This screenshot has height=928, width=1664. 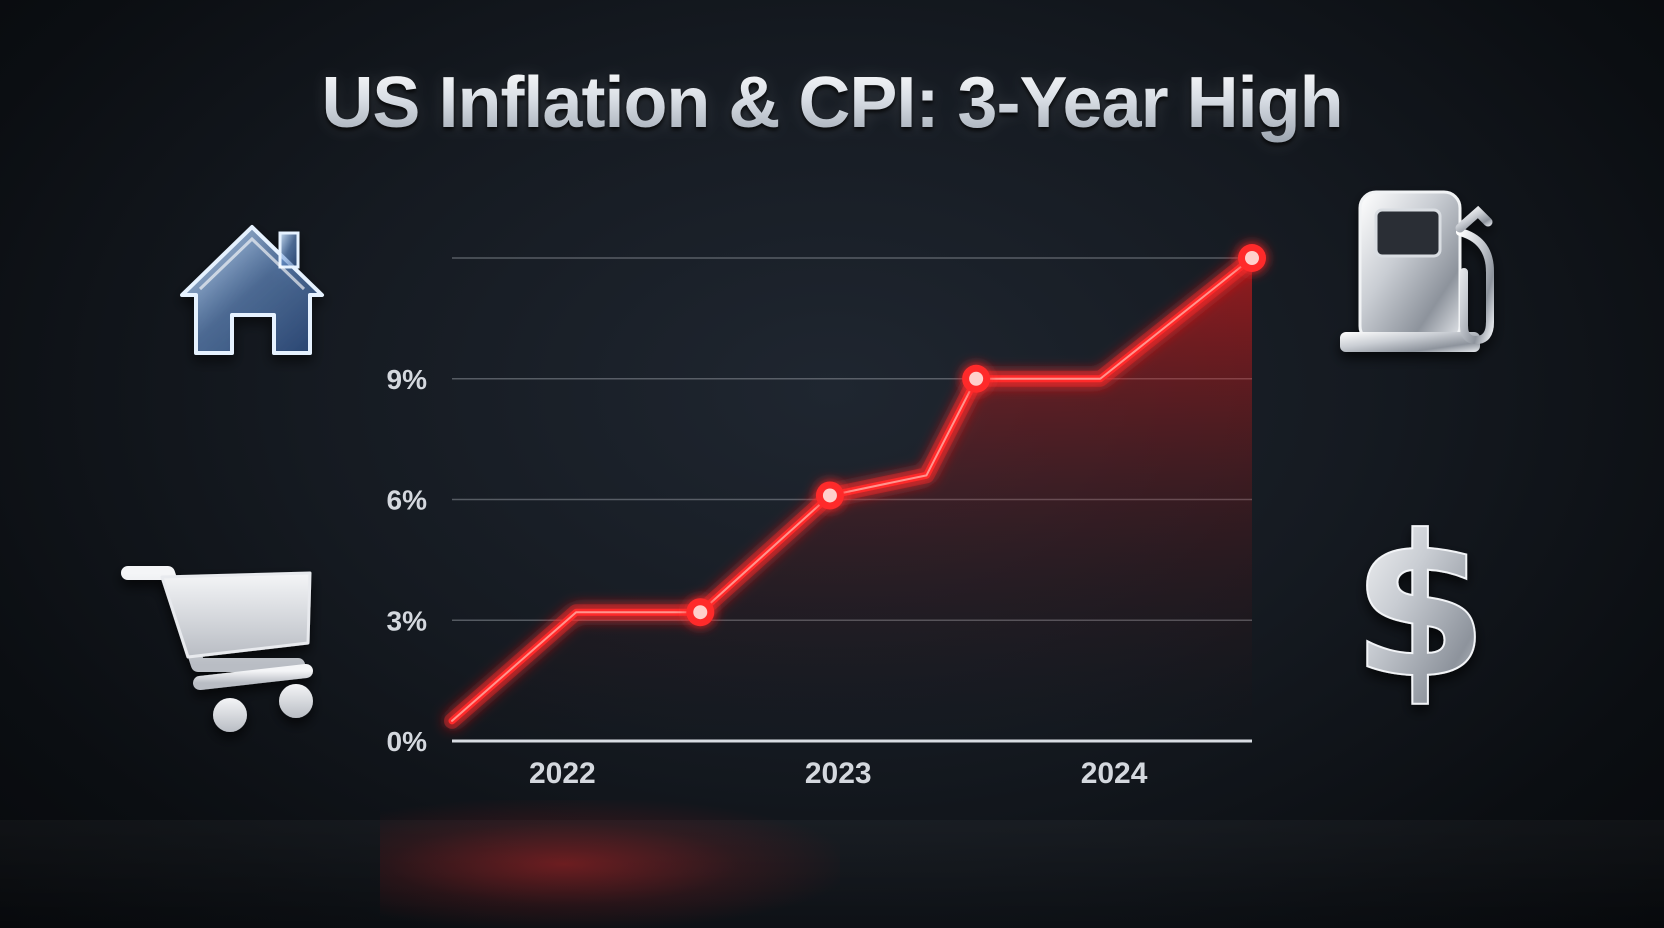 What do you see at coordinates (976, 435) in the screenshot?
I see `series-markers` at bounding box center [976, 435].